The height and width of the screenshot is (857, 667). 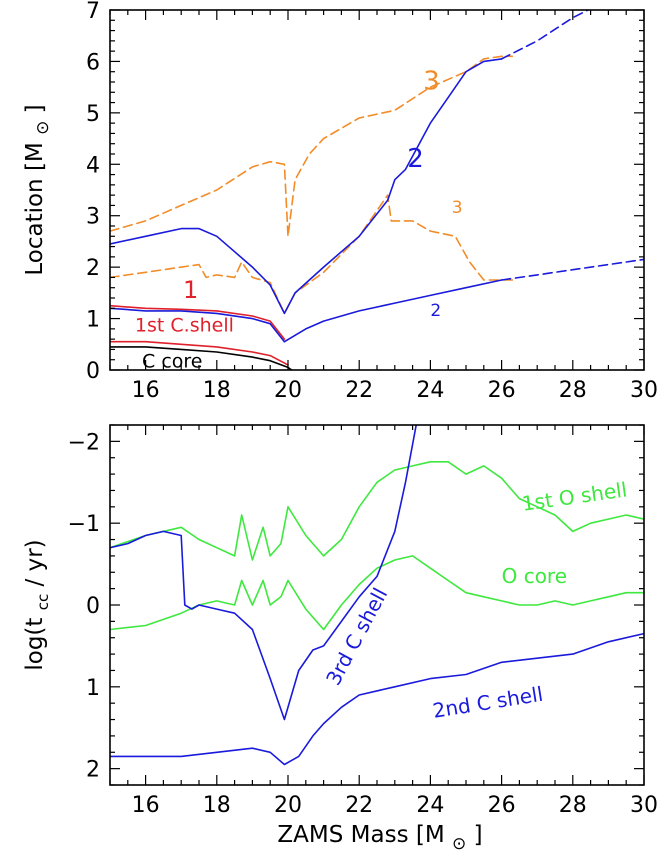 What do you see at coordinates (93, 217) in the screenshot?
I see `top-y-tick-label: 3` at bounding box center [93, 217].